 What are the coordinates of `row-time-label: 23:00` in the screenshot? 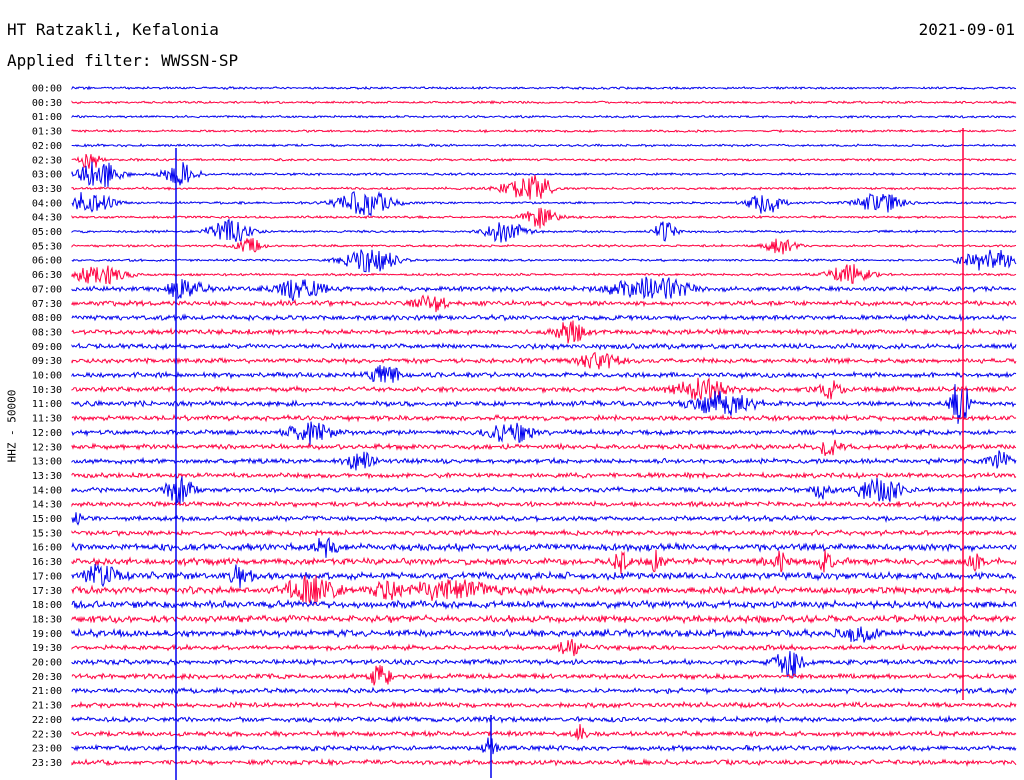 It's located at (47, 749).